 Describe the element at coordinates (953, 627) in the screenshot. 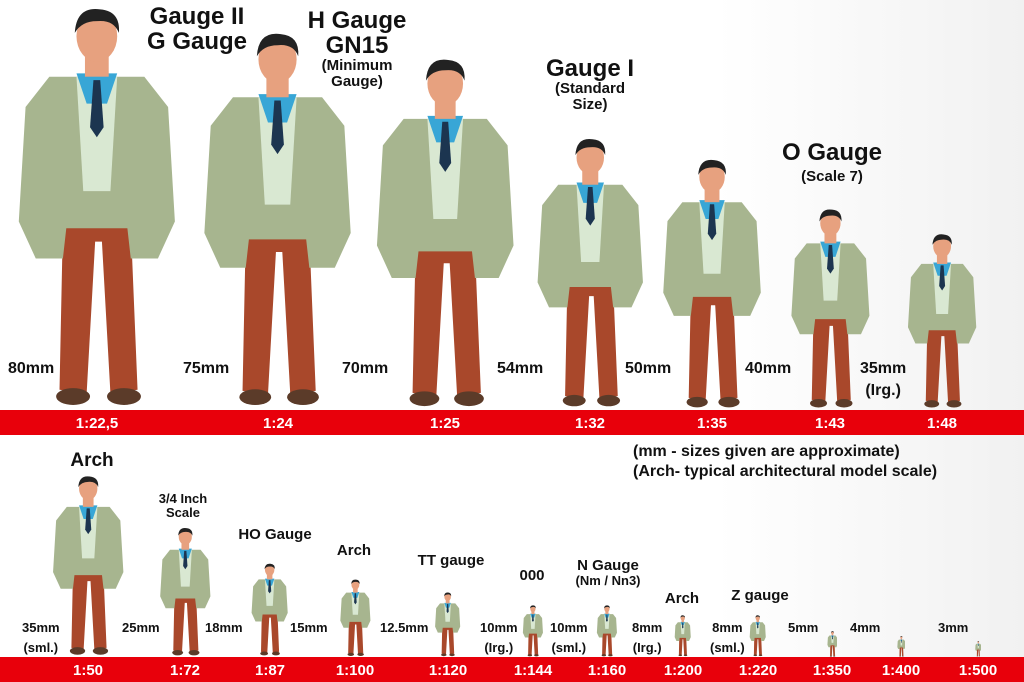

I see `size-label: 3mm` at that location.